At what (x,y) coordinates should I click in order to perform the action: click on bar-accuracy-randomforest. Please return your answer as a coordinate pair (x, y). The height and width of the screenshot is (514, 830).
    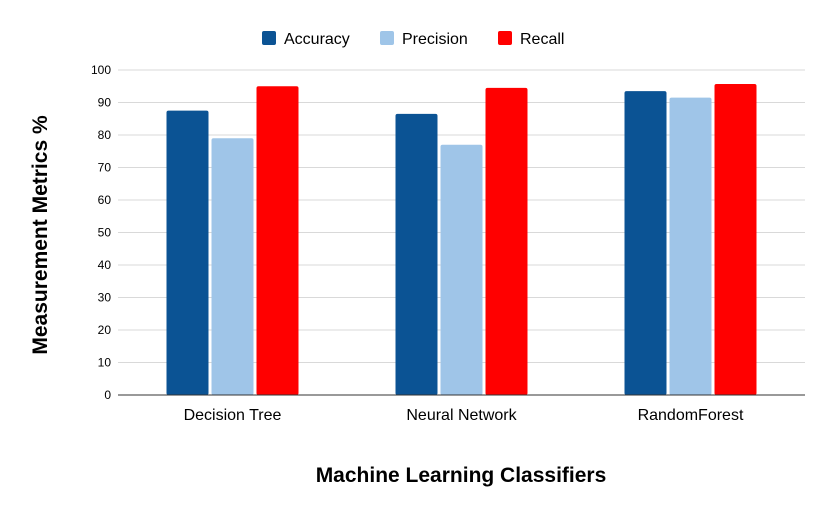
    Looking at the image, I should click on (645, 243).